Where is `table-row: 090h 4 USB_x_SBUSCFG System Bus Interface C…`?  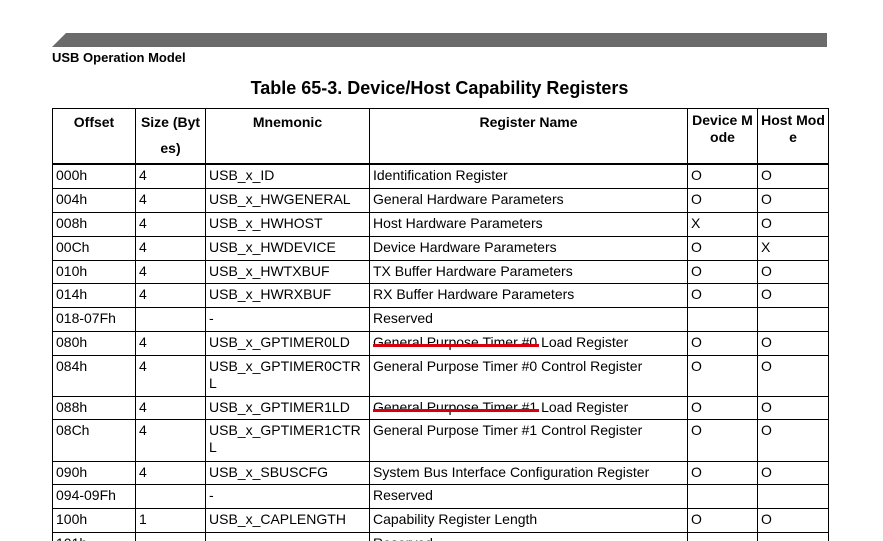 table-row: 090h 4 USB_x_SBUSCFG System Bus Interface C… is located at coordinates (440, 472).